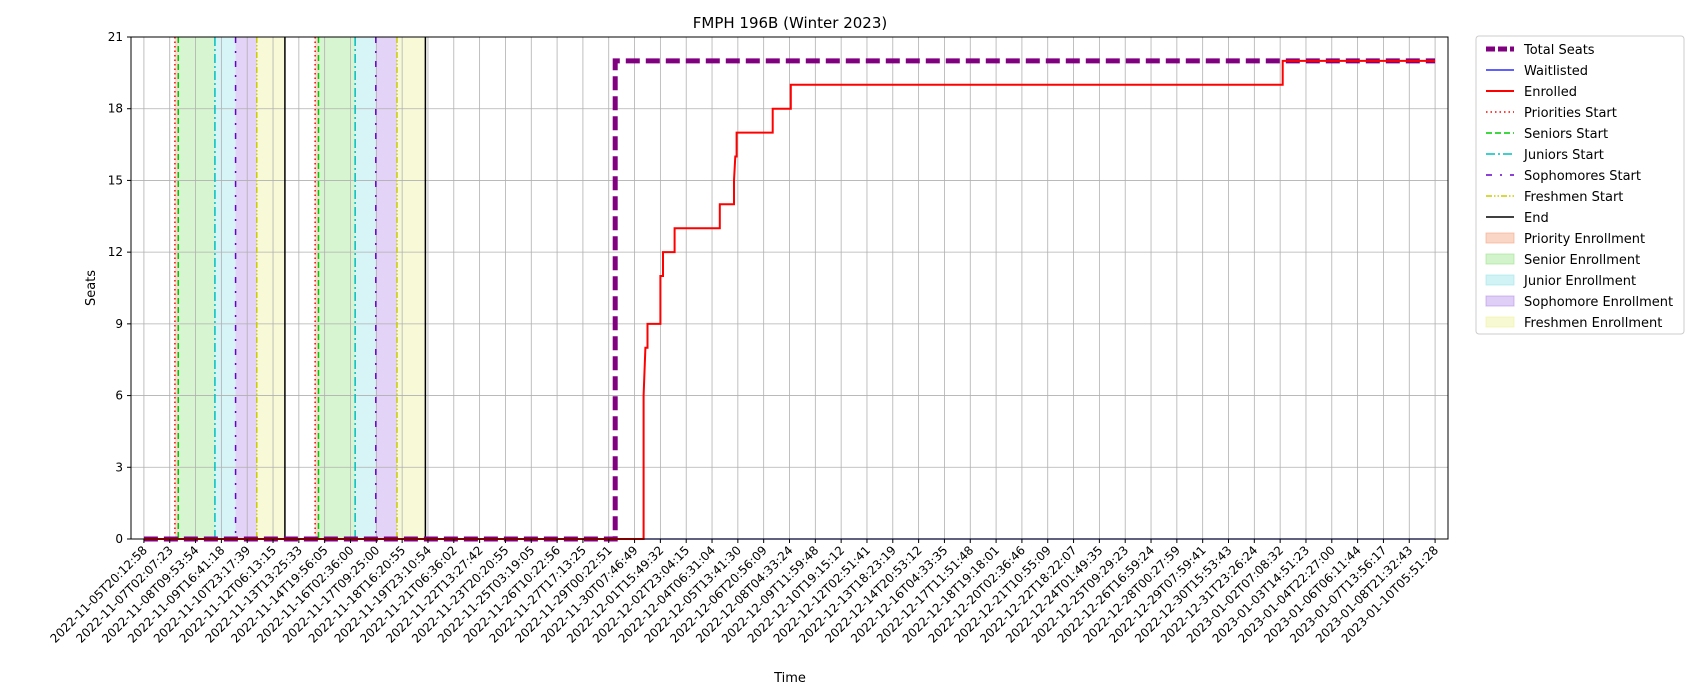 This screenshot has height=700, width=1700. What do you see at coordinates (115, 37) in the screenshot?
I see `y-tick-label: 21` at bounding box center [115, 37].